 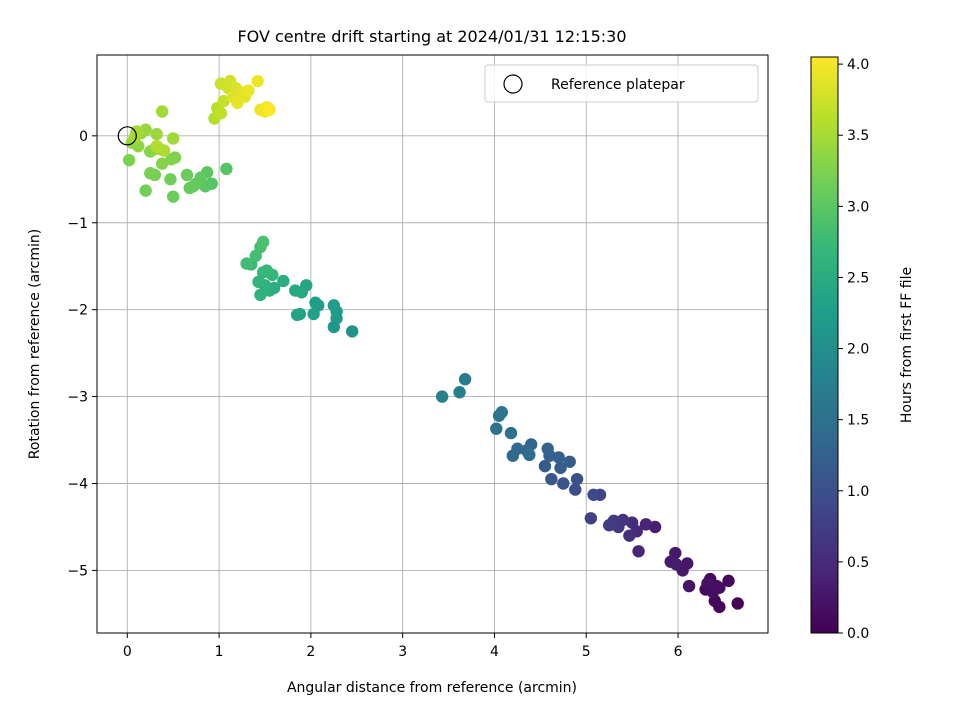 I want to click on colorbar-tick-label: 1.5, so click(x=858, y=421).